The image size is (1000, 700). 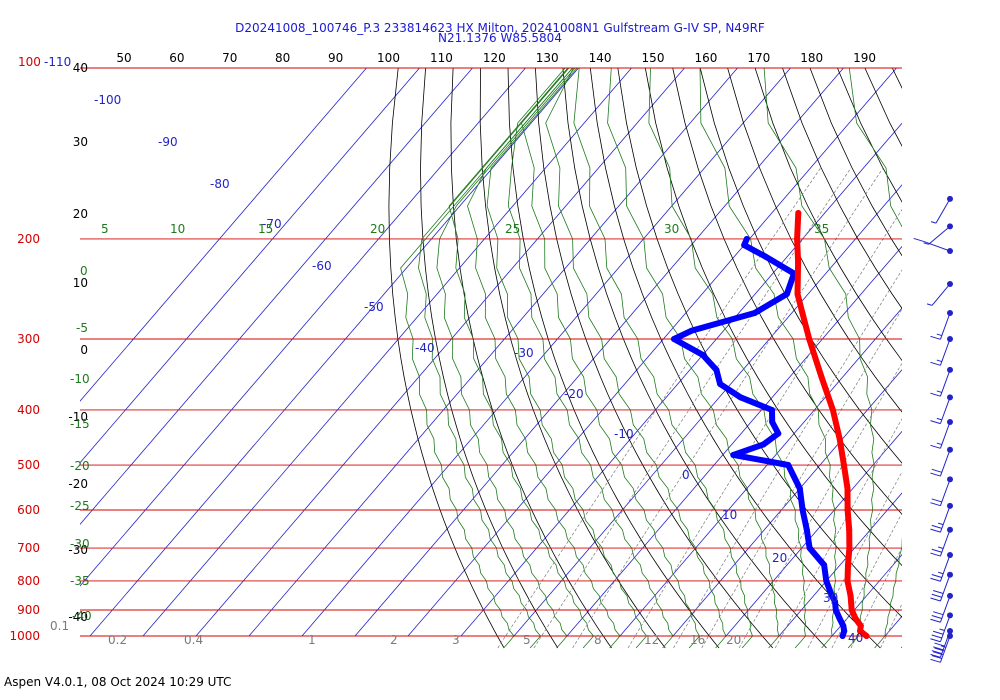 I want to click on theta-tick-label: 190, so click(x=864, y=58).